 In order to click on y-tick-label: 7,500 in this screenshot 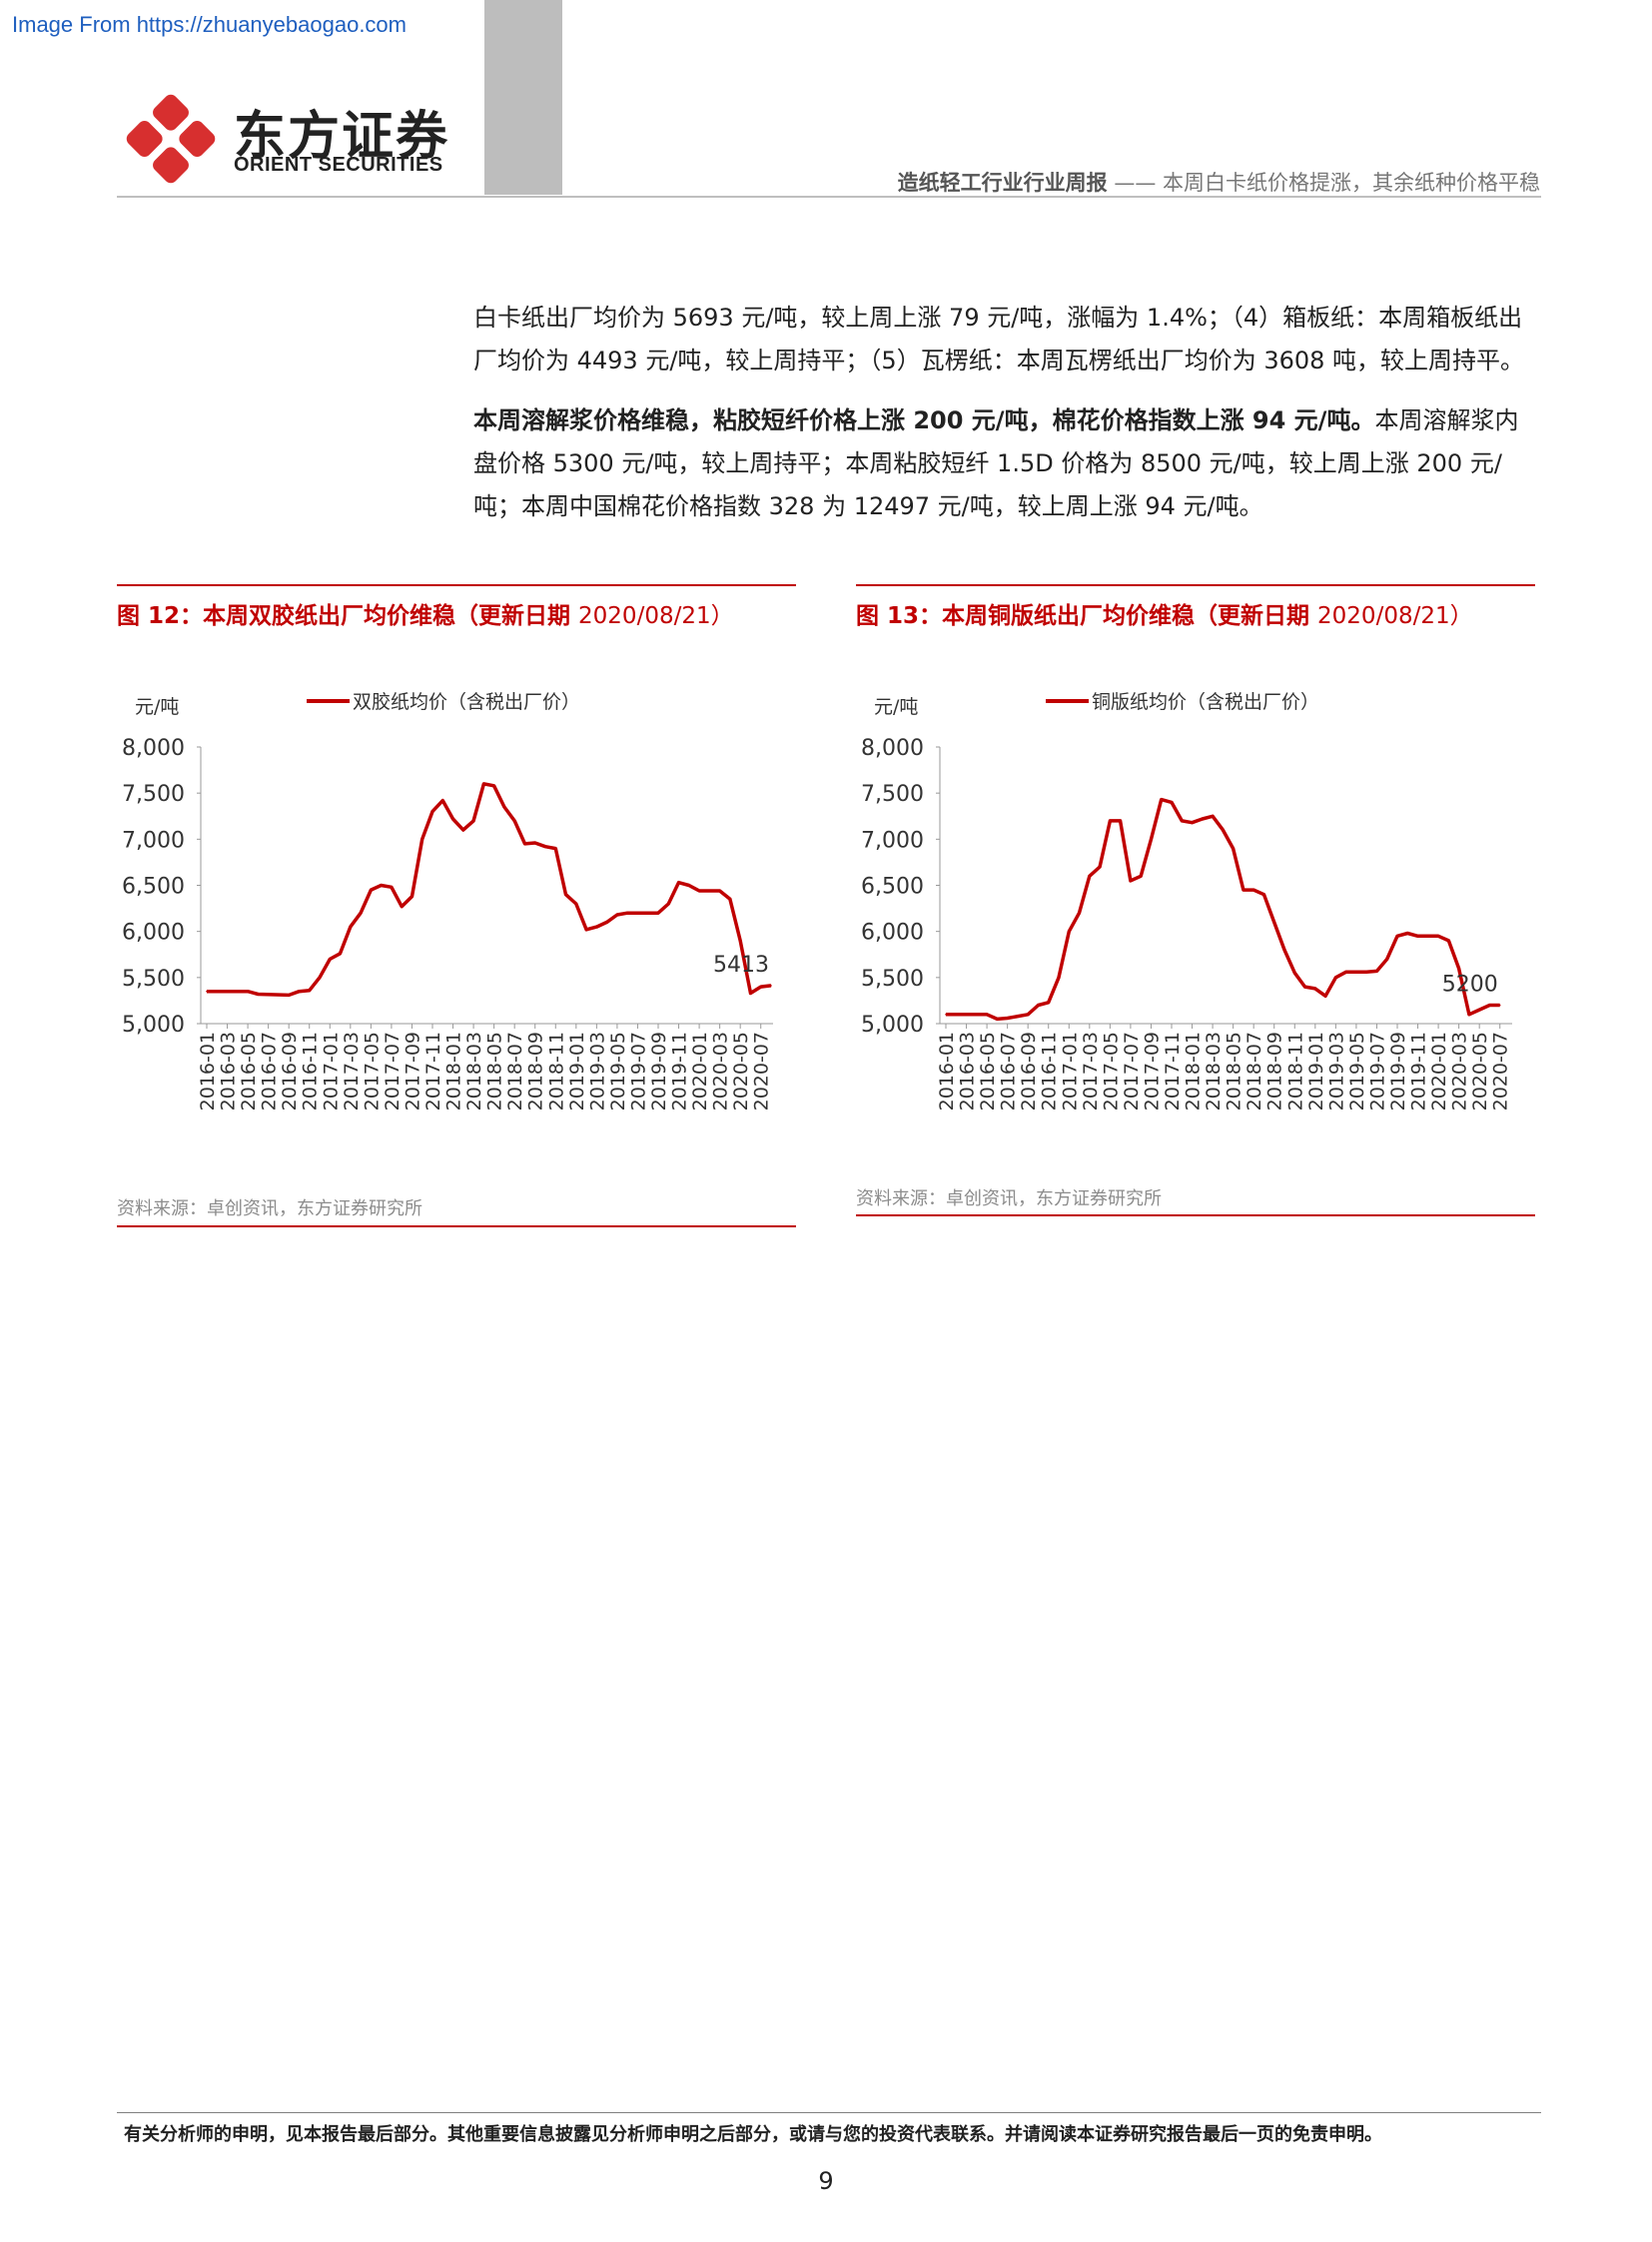, I will do `click(153, 794)`.